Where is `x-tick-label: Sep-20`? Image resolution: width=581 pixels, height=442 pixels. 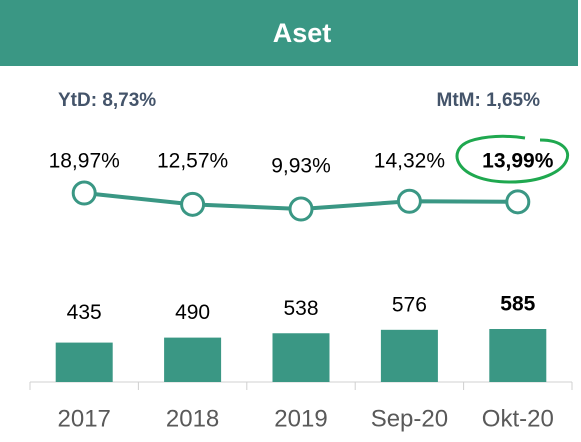 x-tick-label: Sep-20 is located at coordinates (409, 418).